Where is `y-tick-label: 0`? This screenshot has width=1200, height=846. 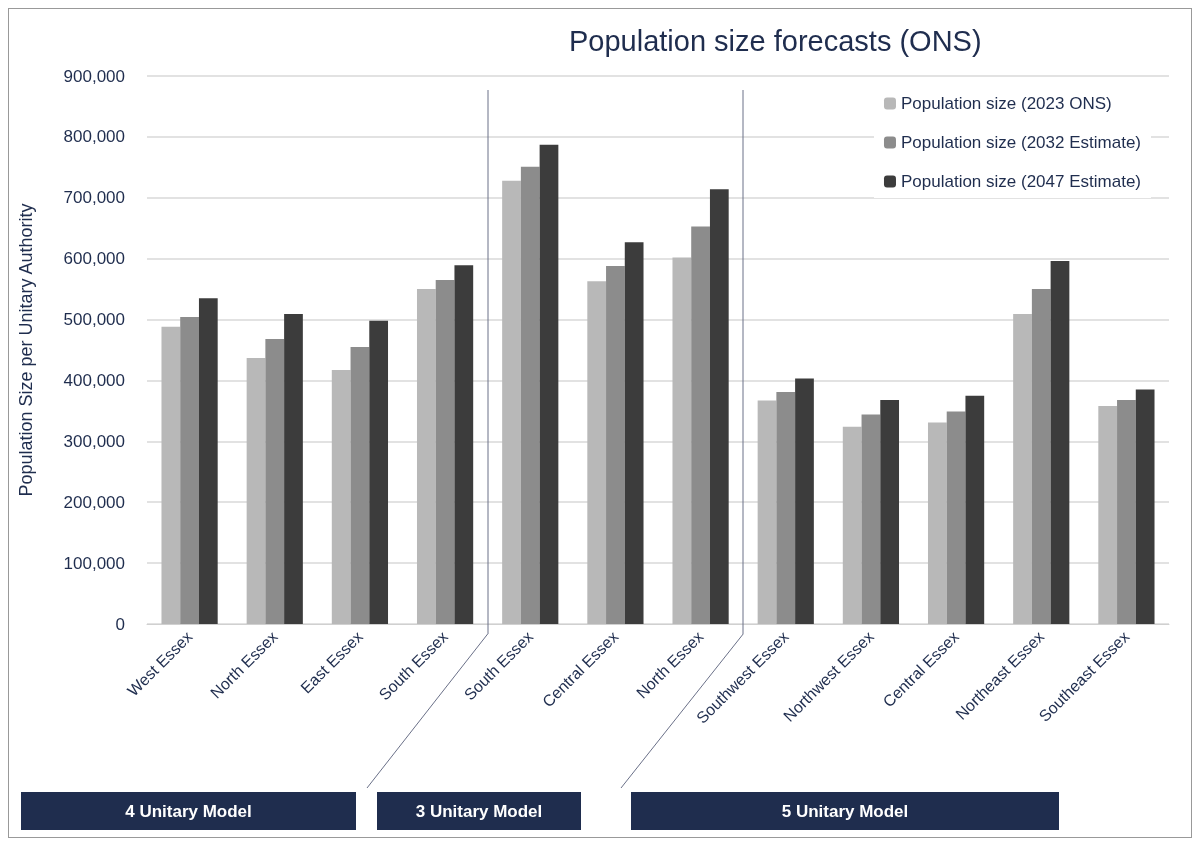
y-tick-label: 0 is located at coordinates (120, 624).